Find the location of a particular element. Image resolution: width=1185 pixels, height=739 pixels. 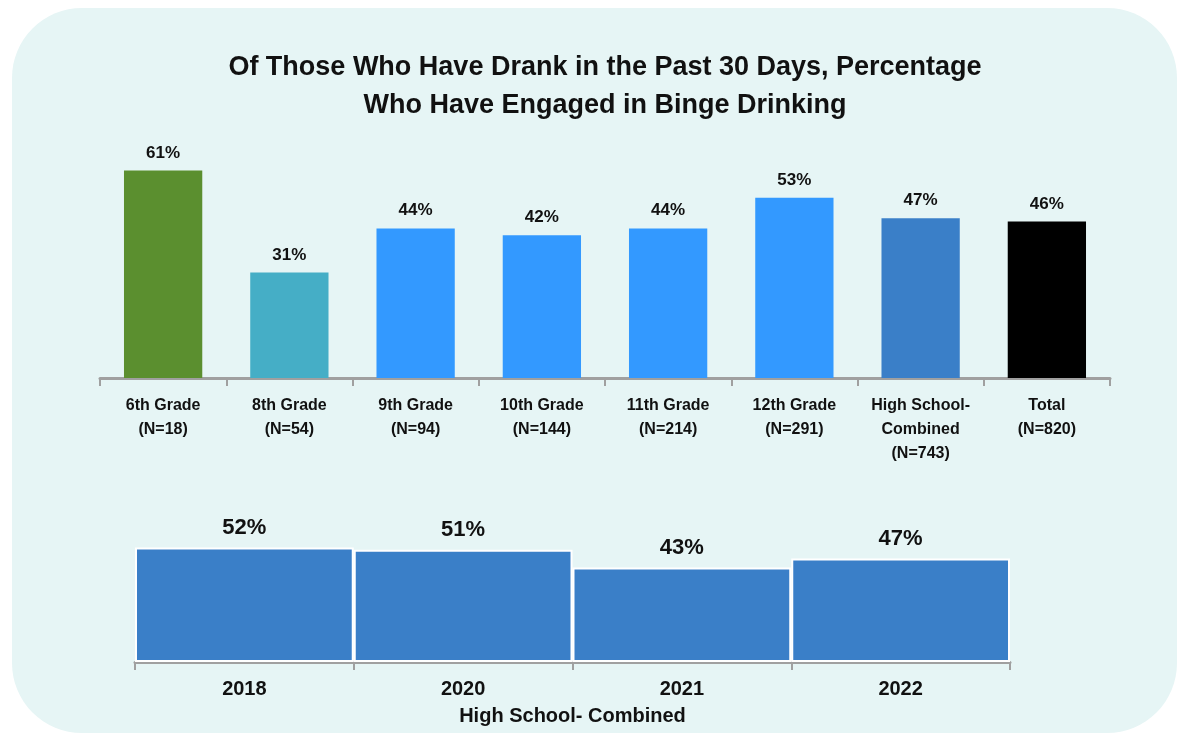

x-tick-label: 11th Grade (N=214) is located at coordinates (668, 416).